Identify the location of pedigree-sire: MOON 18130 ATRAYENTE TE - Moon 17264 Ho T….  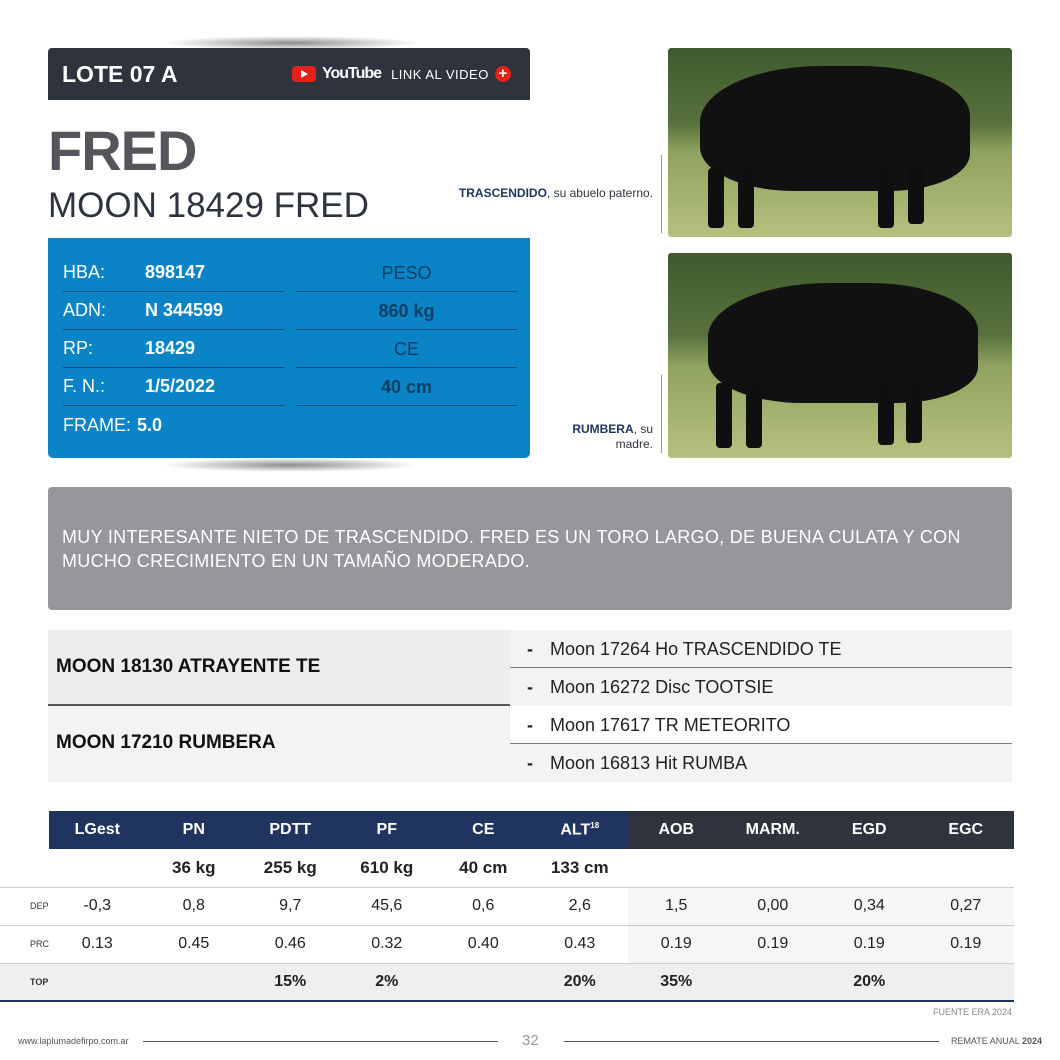
(530, 668).